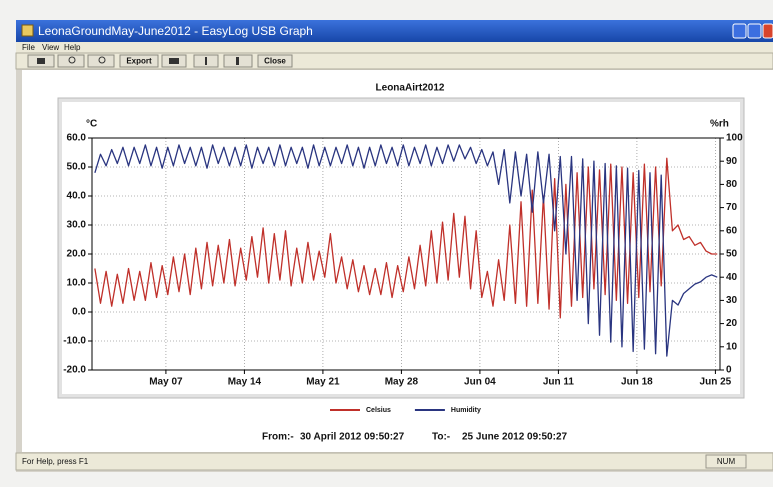 This screenshot has height=487, width=773. I want to click on y-tick-label: 50.0, so click(77, 167).